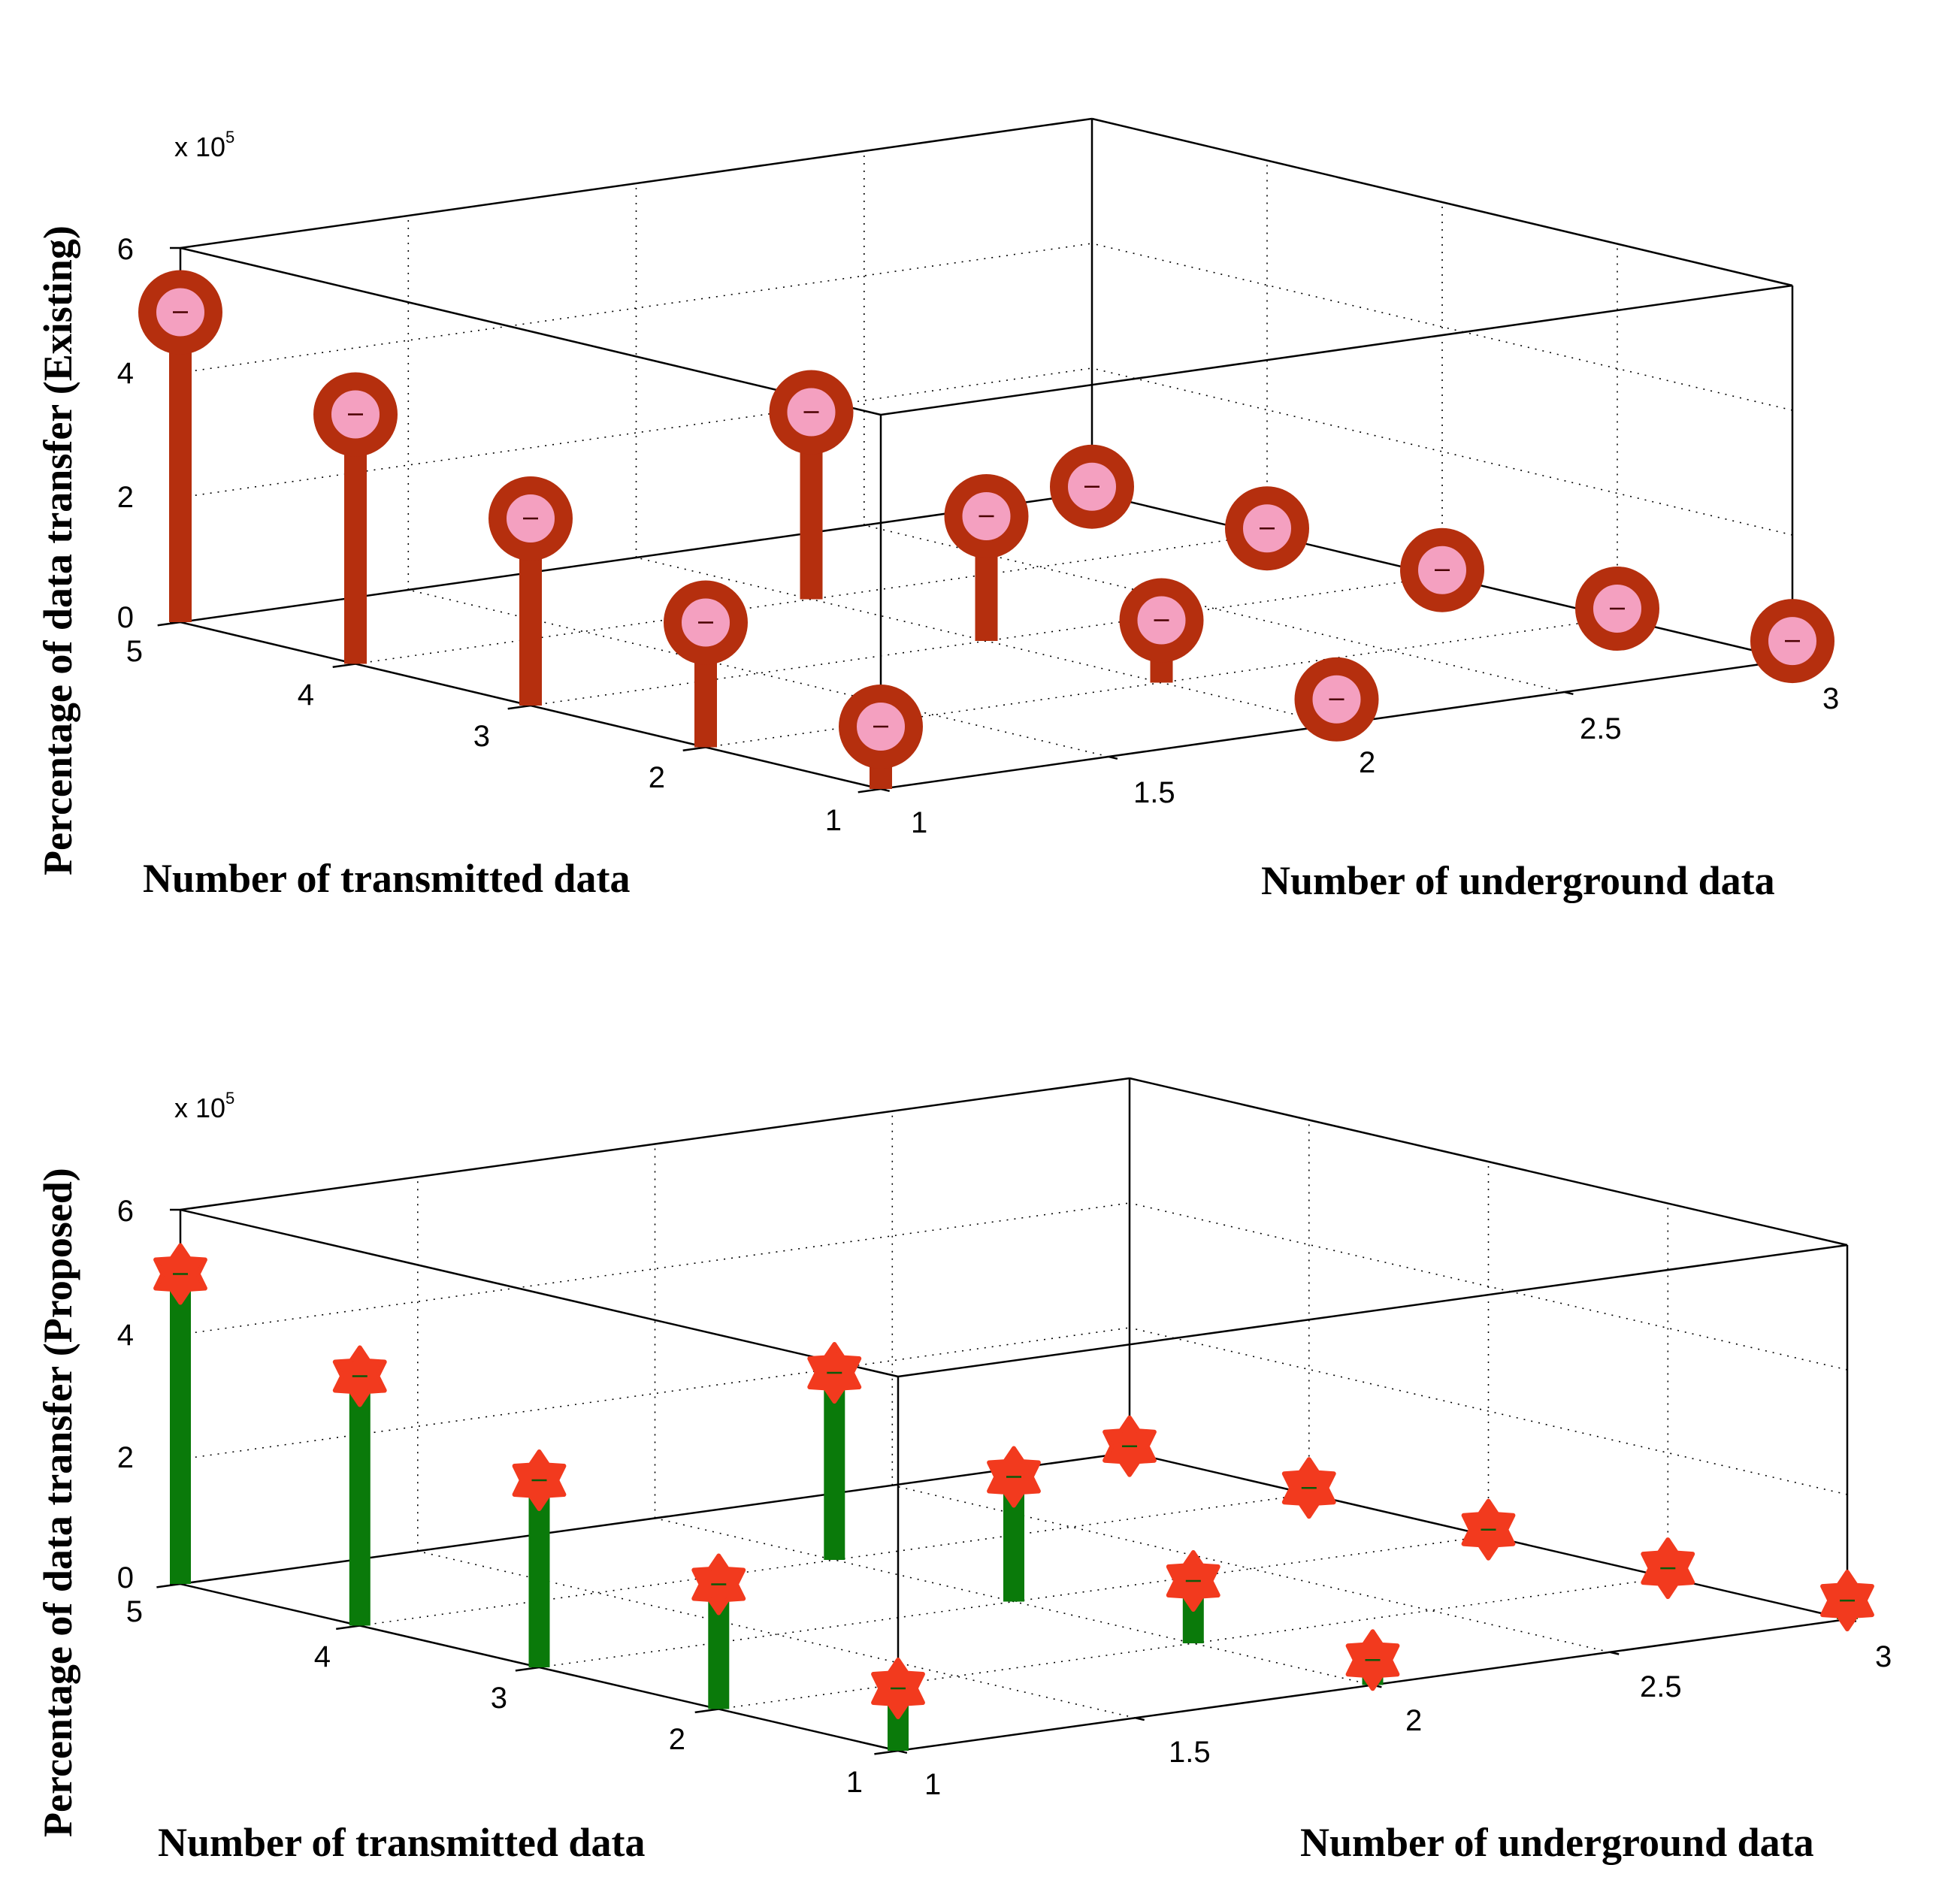 This screenshot has height=1880, width=1960. I want to click on z-axis-label: Percentage of data transfer (Proposed), so click(57, 1502).